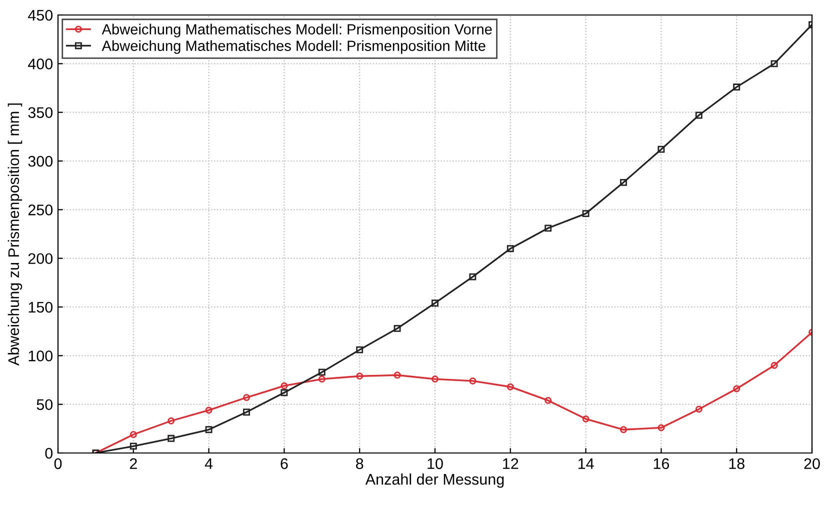 The image size is (829, 518). I want to click on y-tick-label: 450, so click(40, 15).